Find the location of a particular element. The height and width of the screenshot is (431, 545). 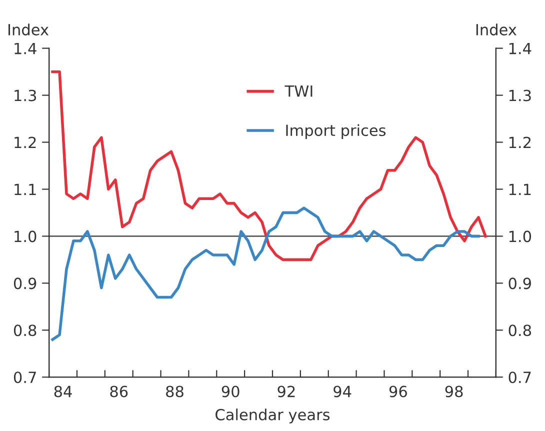

x-axis-title: Calendar years is located at coordinates (273, 416).